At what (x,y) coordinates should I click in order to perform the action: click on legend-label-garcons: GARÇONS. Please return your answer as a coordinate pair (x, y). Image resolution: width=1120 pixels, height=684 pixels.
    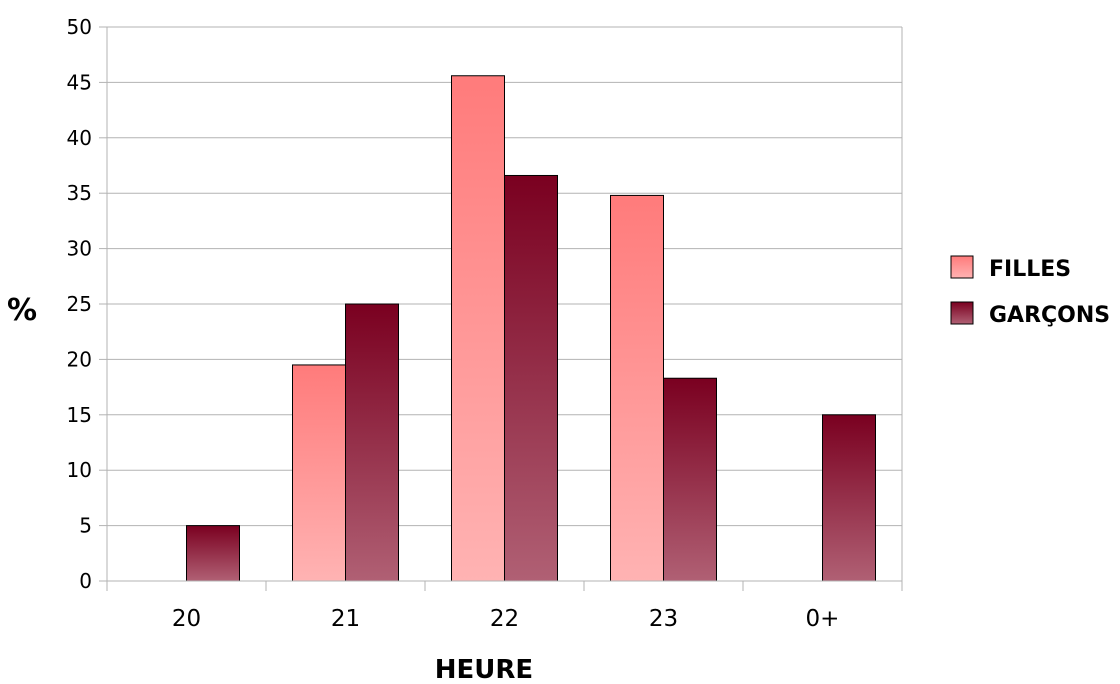
    Looking at the image, I should click on (1049, 315).